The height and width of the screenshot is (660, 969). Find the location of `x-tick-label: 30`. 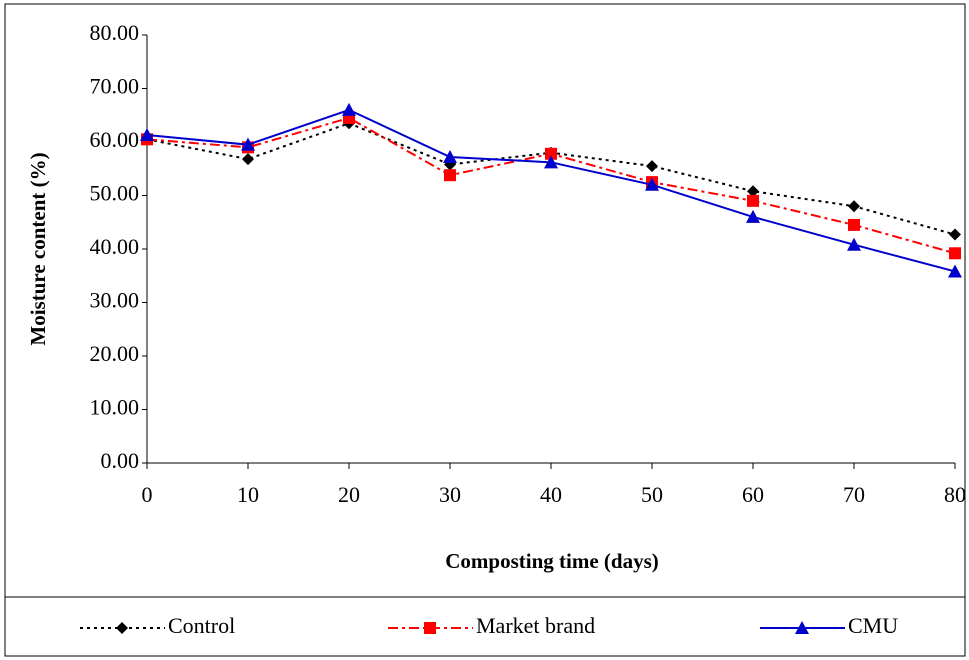

x-tick-label: 30 is located at coordinates (450, 494).